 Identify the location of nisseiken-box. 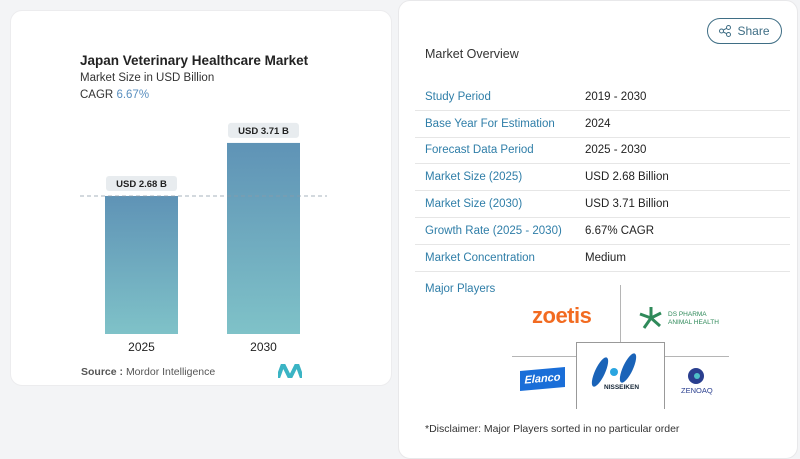
(620, 375).